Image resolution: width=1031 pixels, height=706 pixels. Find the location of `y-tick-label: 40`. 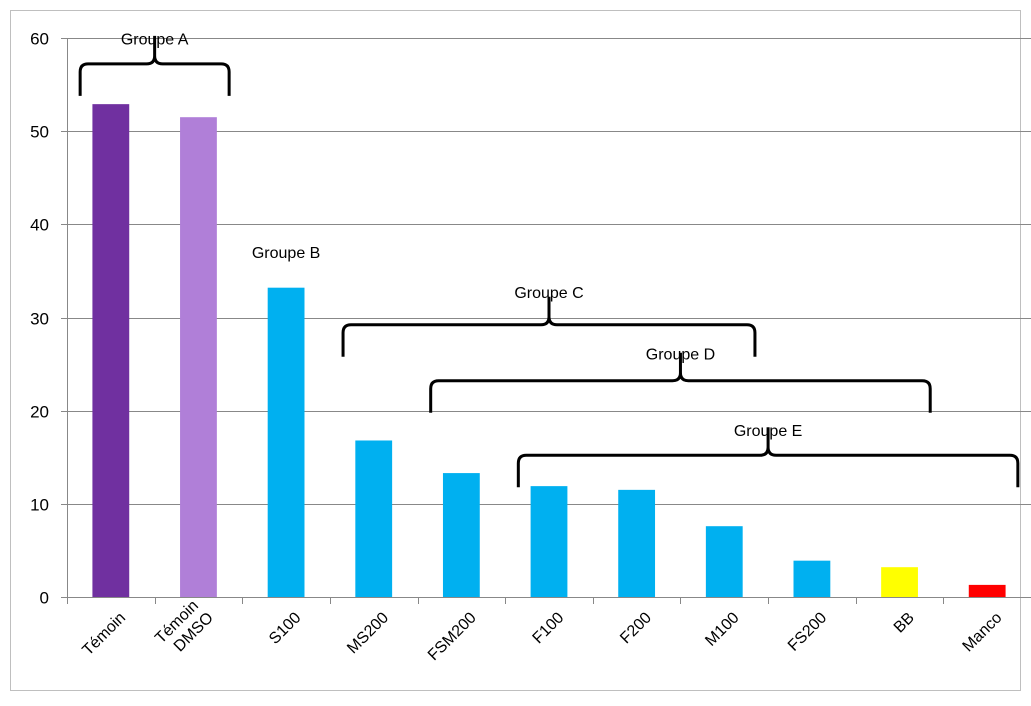

y-tick-label: 40 is located at coordinates (39, 225).